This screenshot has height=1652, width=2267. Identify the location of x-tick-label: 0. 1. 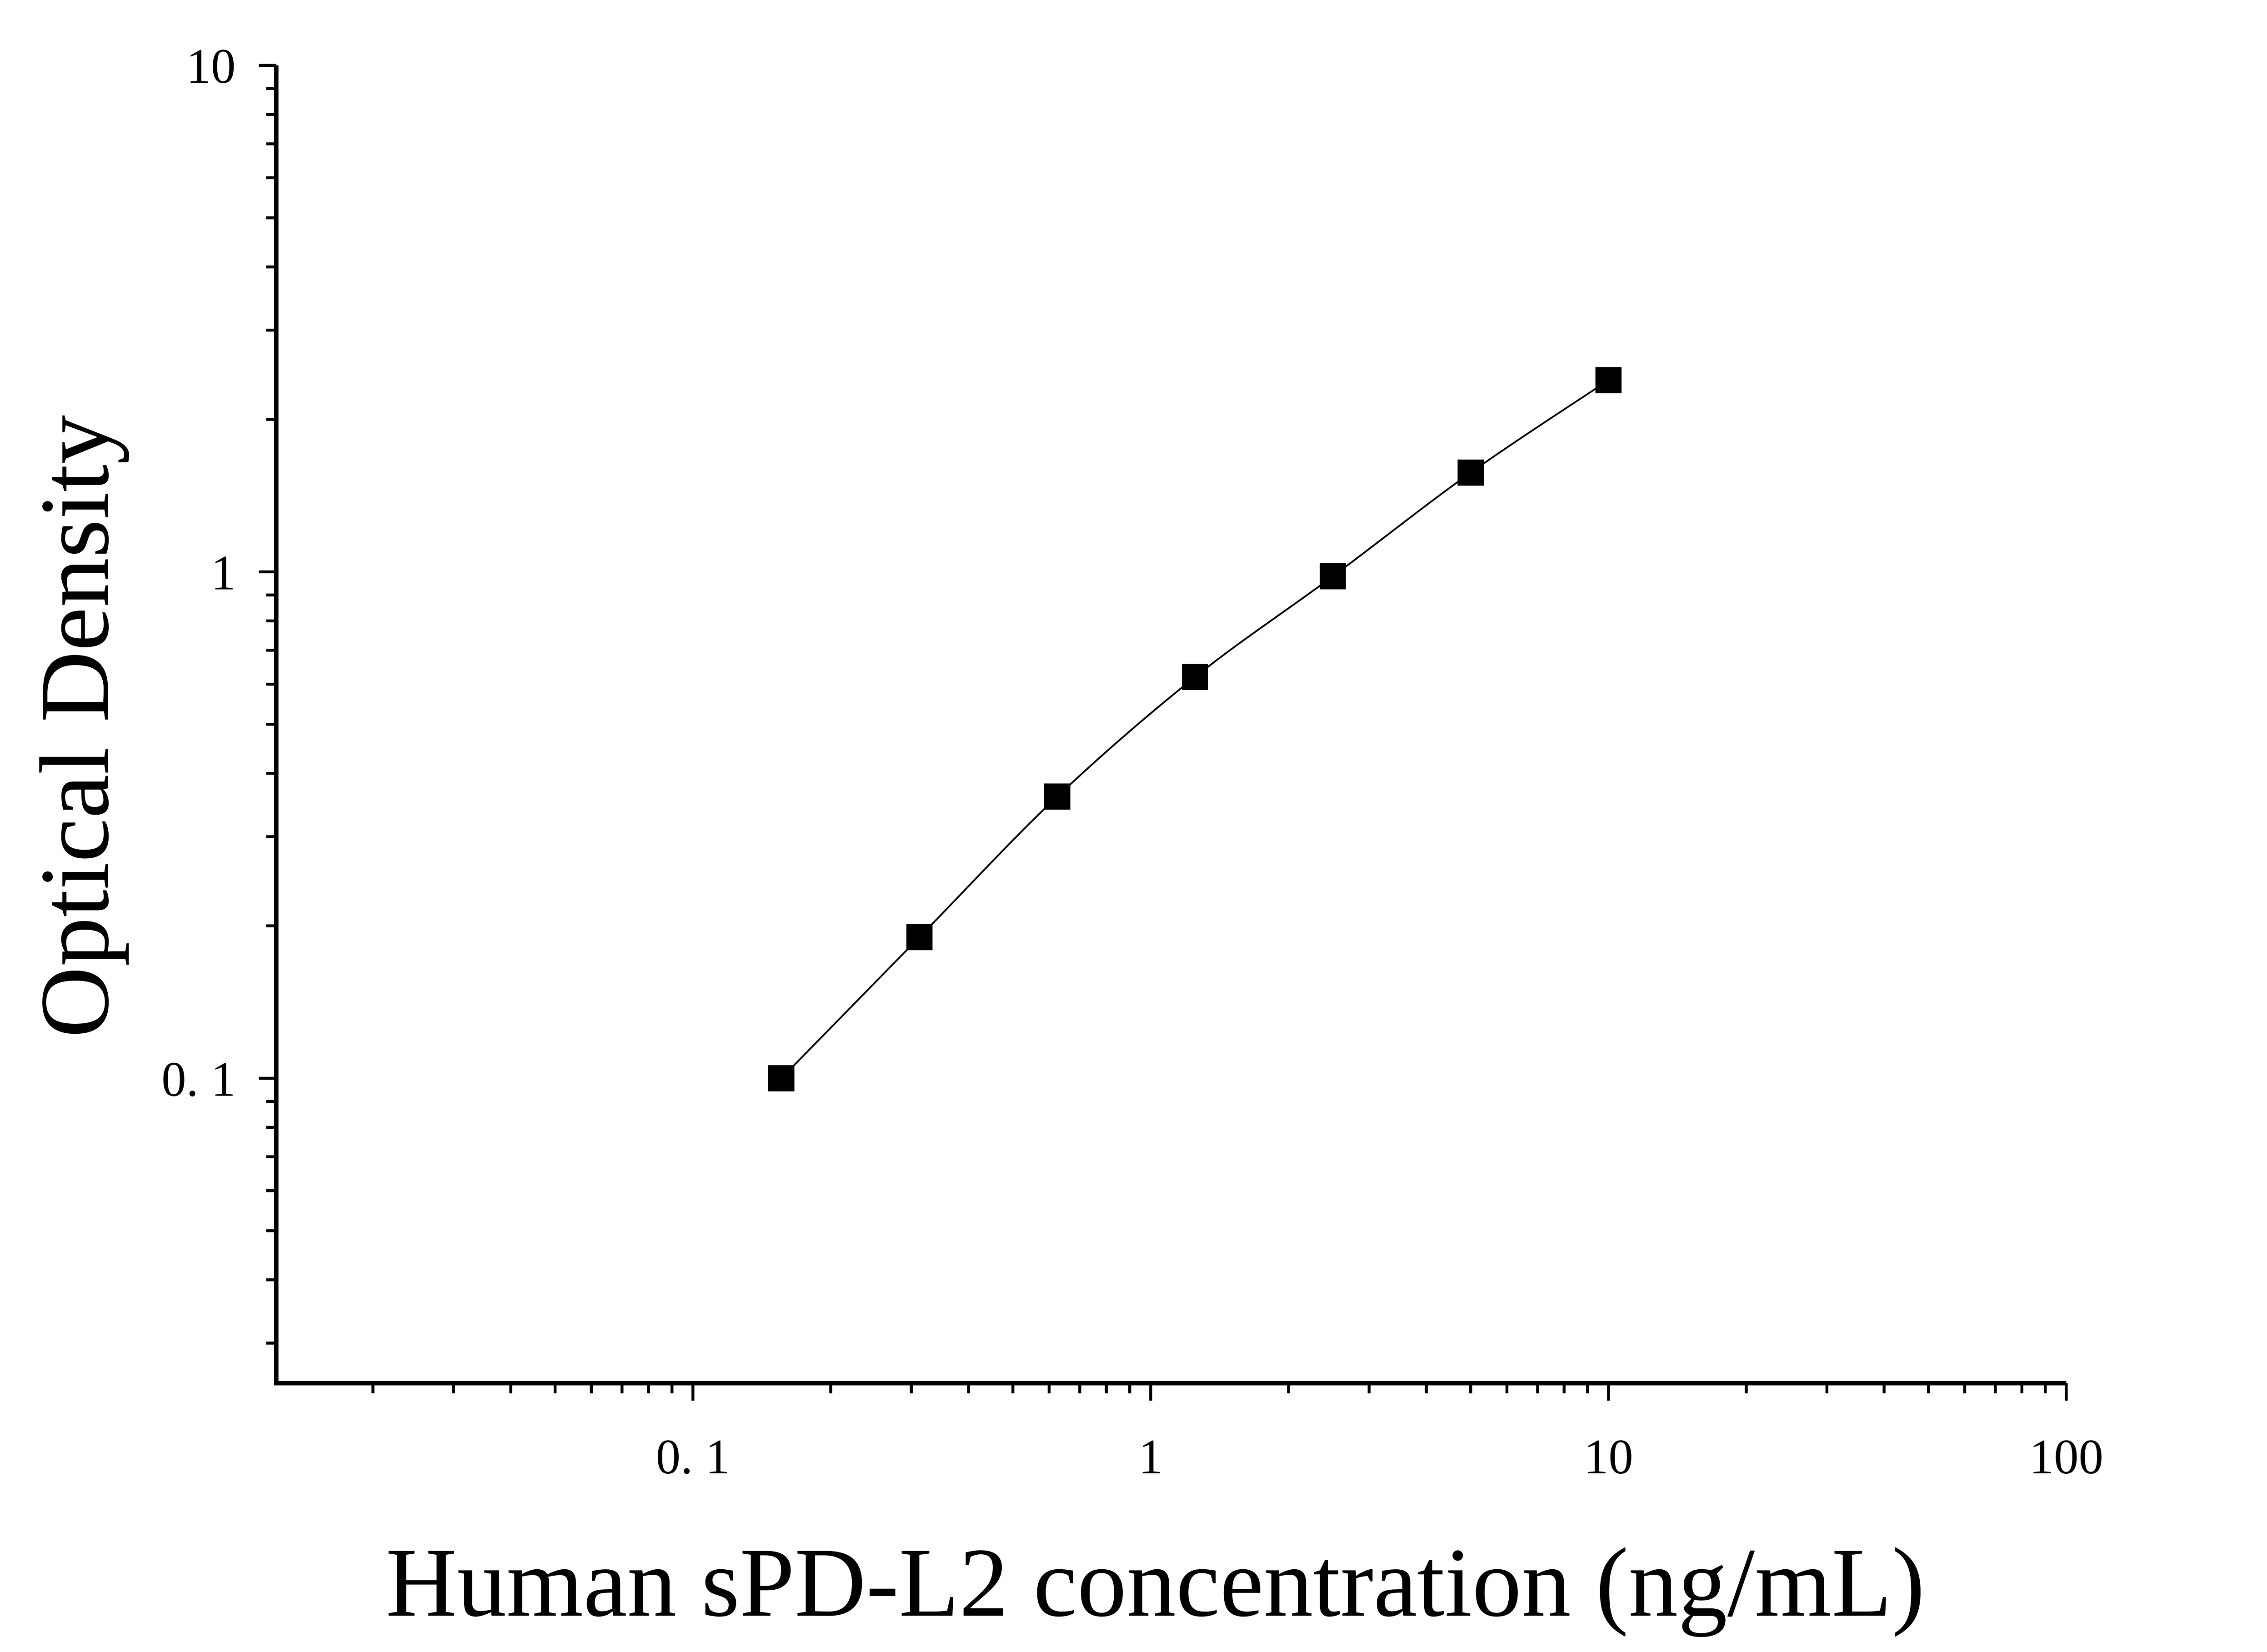
(693, 1456).